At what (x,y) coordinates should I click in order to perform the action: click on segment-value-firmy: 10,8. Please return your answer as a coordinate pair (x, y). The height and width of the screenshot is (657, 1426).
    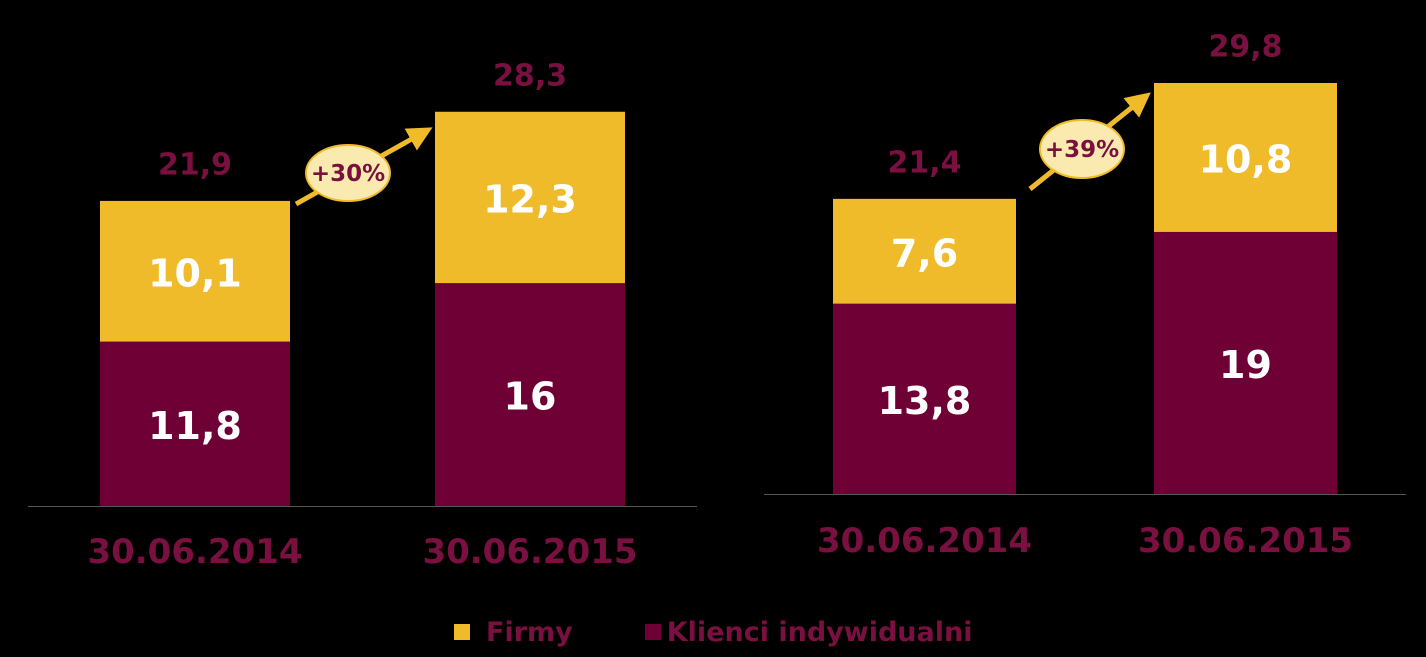
    Looking at the image, I should click on (1246, 159).